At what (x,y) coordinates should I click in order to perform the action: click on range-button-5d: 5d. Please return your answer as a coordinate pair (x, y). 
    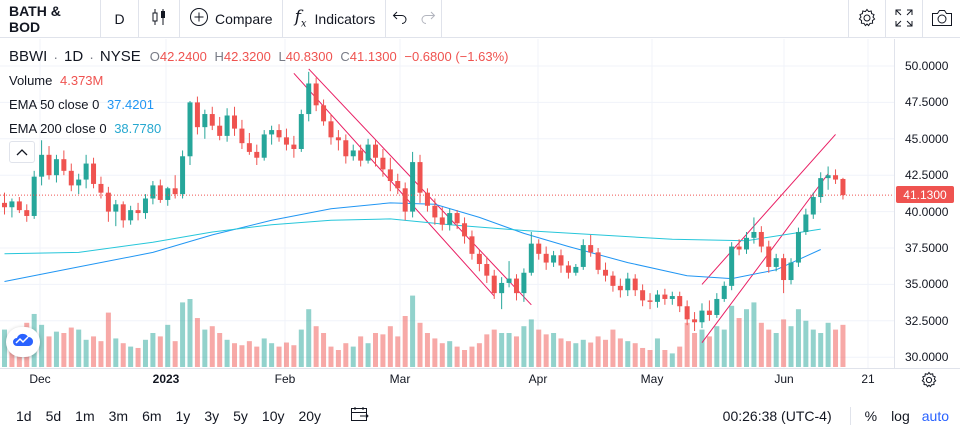
    Looking at the image, I should click on (53, 415).